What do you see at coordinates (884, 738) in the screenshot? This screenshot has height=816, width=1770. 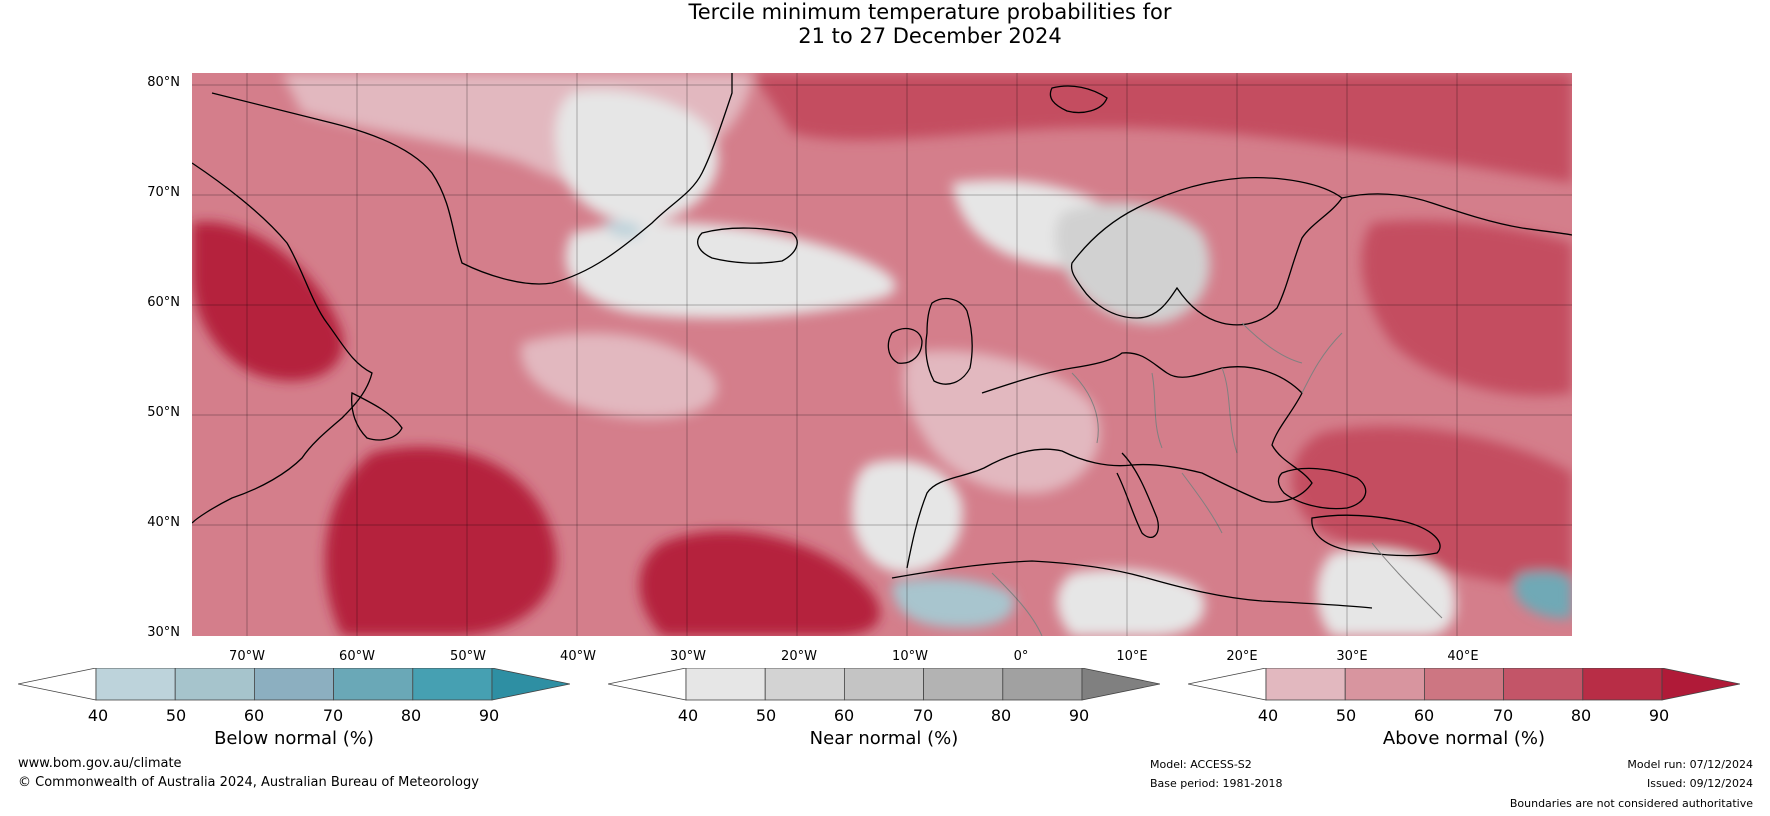 I see `near-normal-label: Near normal (%)` at bounding box center [884, 738].